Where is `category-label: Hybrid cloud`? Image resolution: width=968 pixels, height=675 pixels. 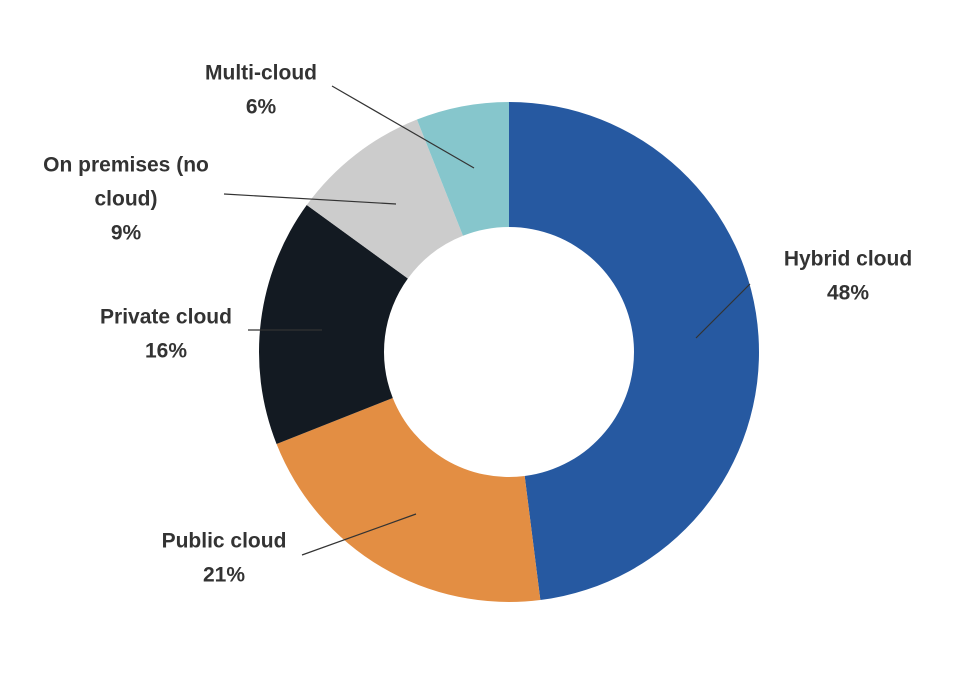 category-label: Hybrid cloud is located at coordinates (848, 258).